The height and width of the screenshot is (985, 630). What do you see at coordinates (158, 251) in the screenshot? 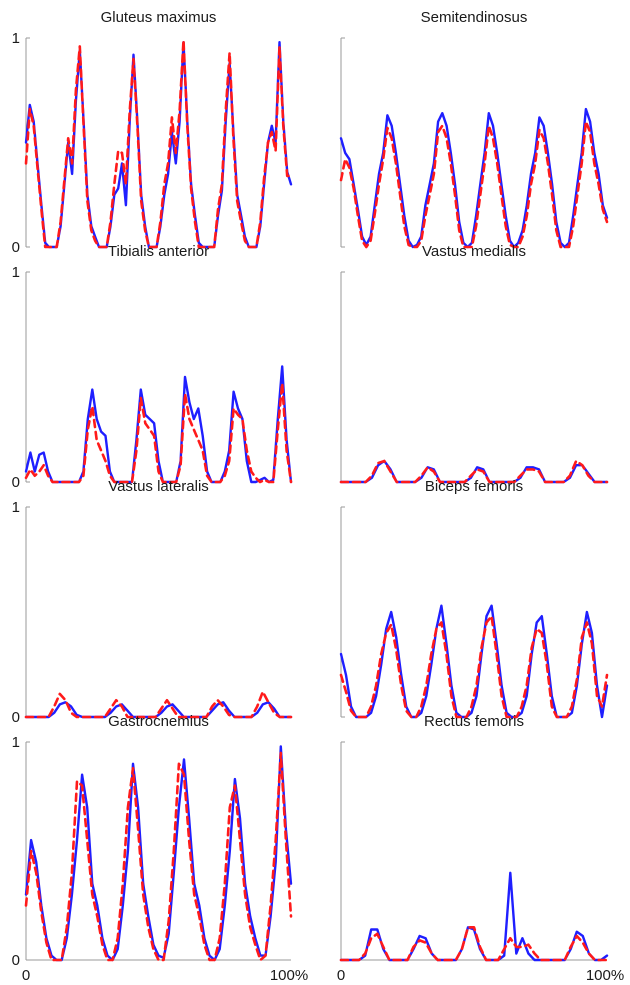
I see `panel-title: Tibialis anterior` at bounding box center [158, 251].